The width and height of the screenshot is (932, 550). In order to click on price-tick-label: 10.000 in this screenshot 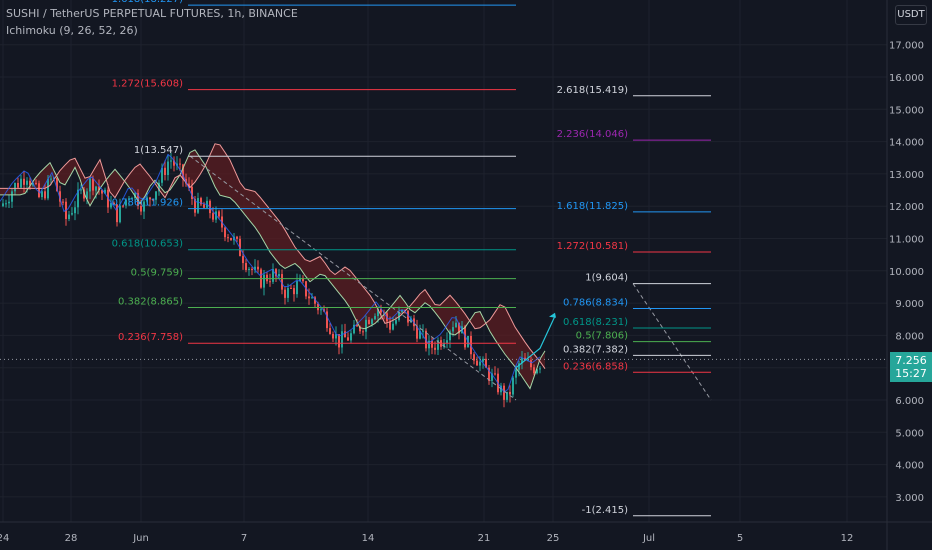, I will do `click(906, 272)`.